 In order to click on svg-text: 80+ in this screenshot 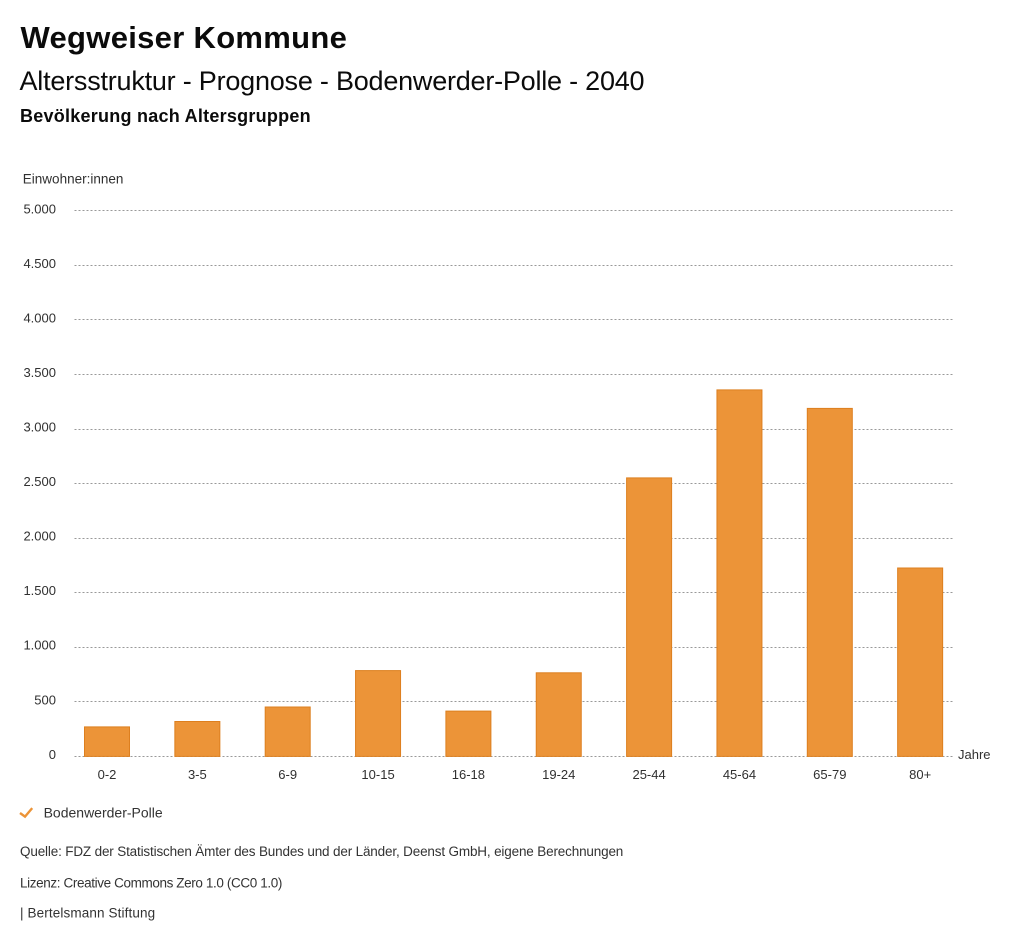, I will do `click(920, 774)`.